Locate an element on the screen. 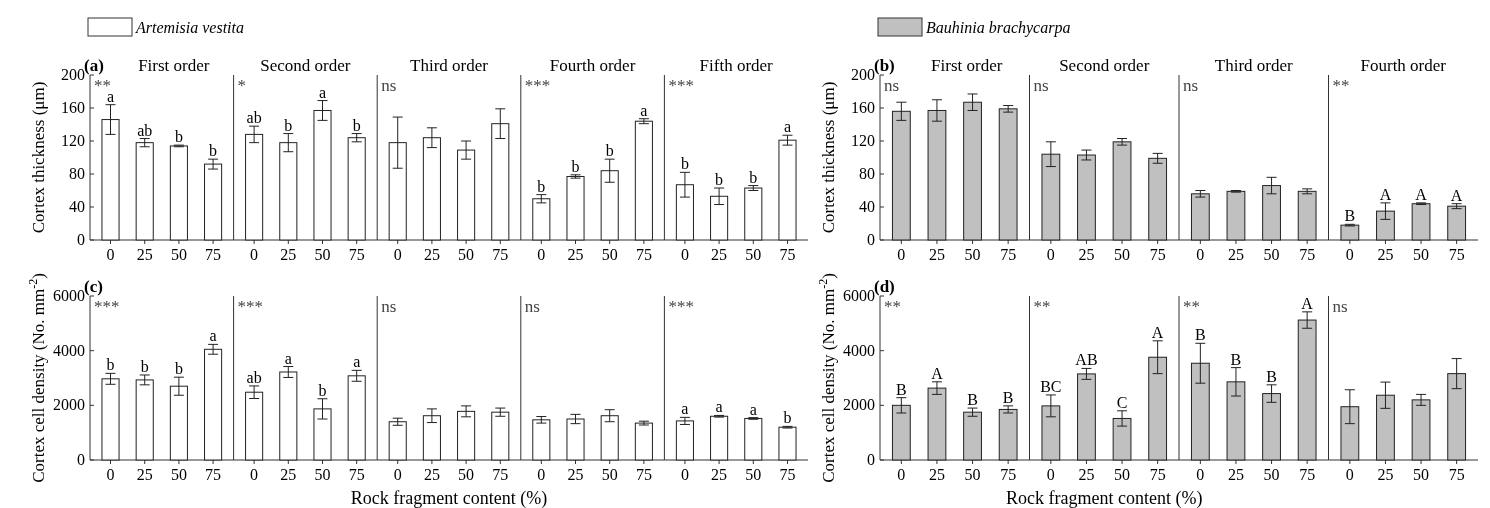 This screenshot has width=1490, height=508. data-label: C is located at coordinates (1122, 402).